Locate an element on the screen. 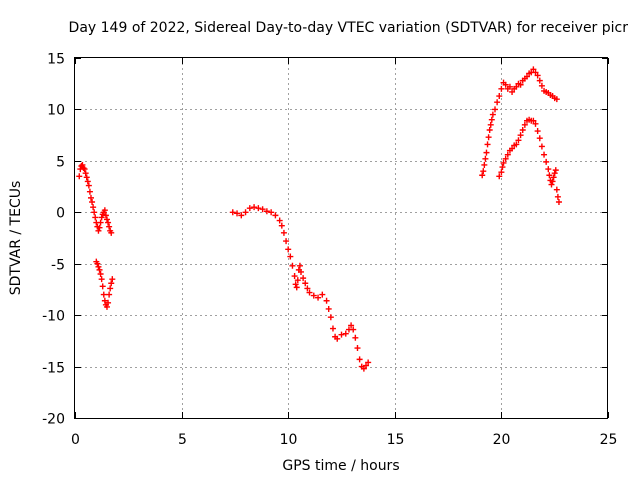 The width and height of the screenshot is (640, 480). x-tick-label: 20 is located at coordinates (502, 440).